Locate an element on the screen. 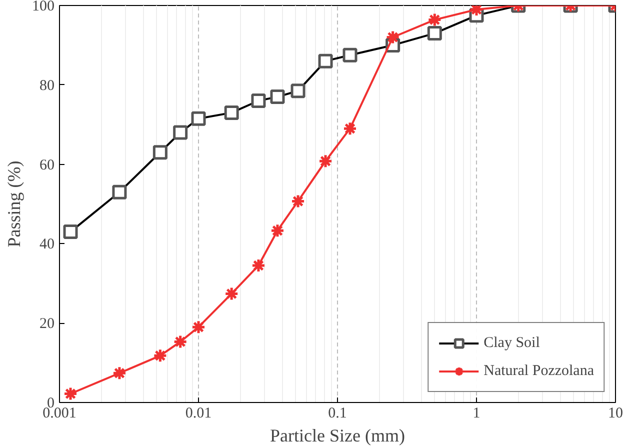 This screenshot has width=627, height=448. y-tick-label: 60 is located at coordinates (47, 165).